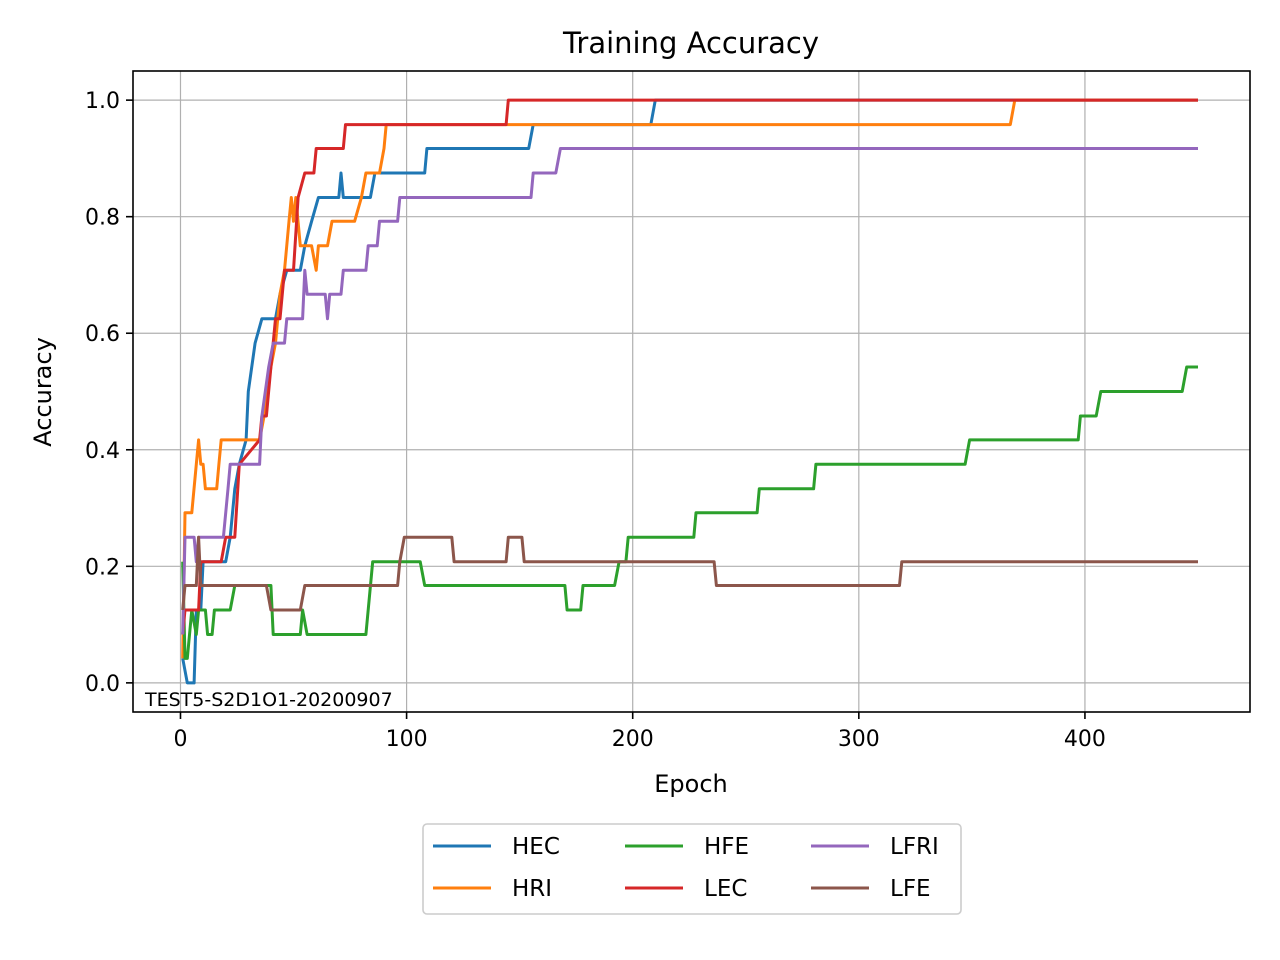  Describe the element at coordinates (180, 739) in the screenshot. I see `x-tick-label: 0` at that location.